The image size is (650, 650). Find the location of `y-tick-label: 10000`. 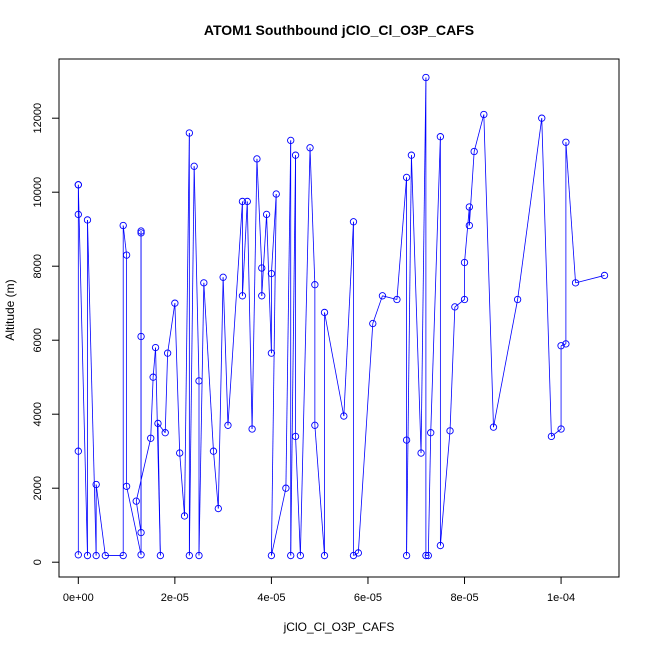

y-tick-label: 10000 is located at coordinates (38, 192).